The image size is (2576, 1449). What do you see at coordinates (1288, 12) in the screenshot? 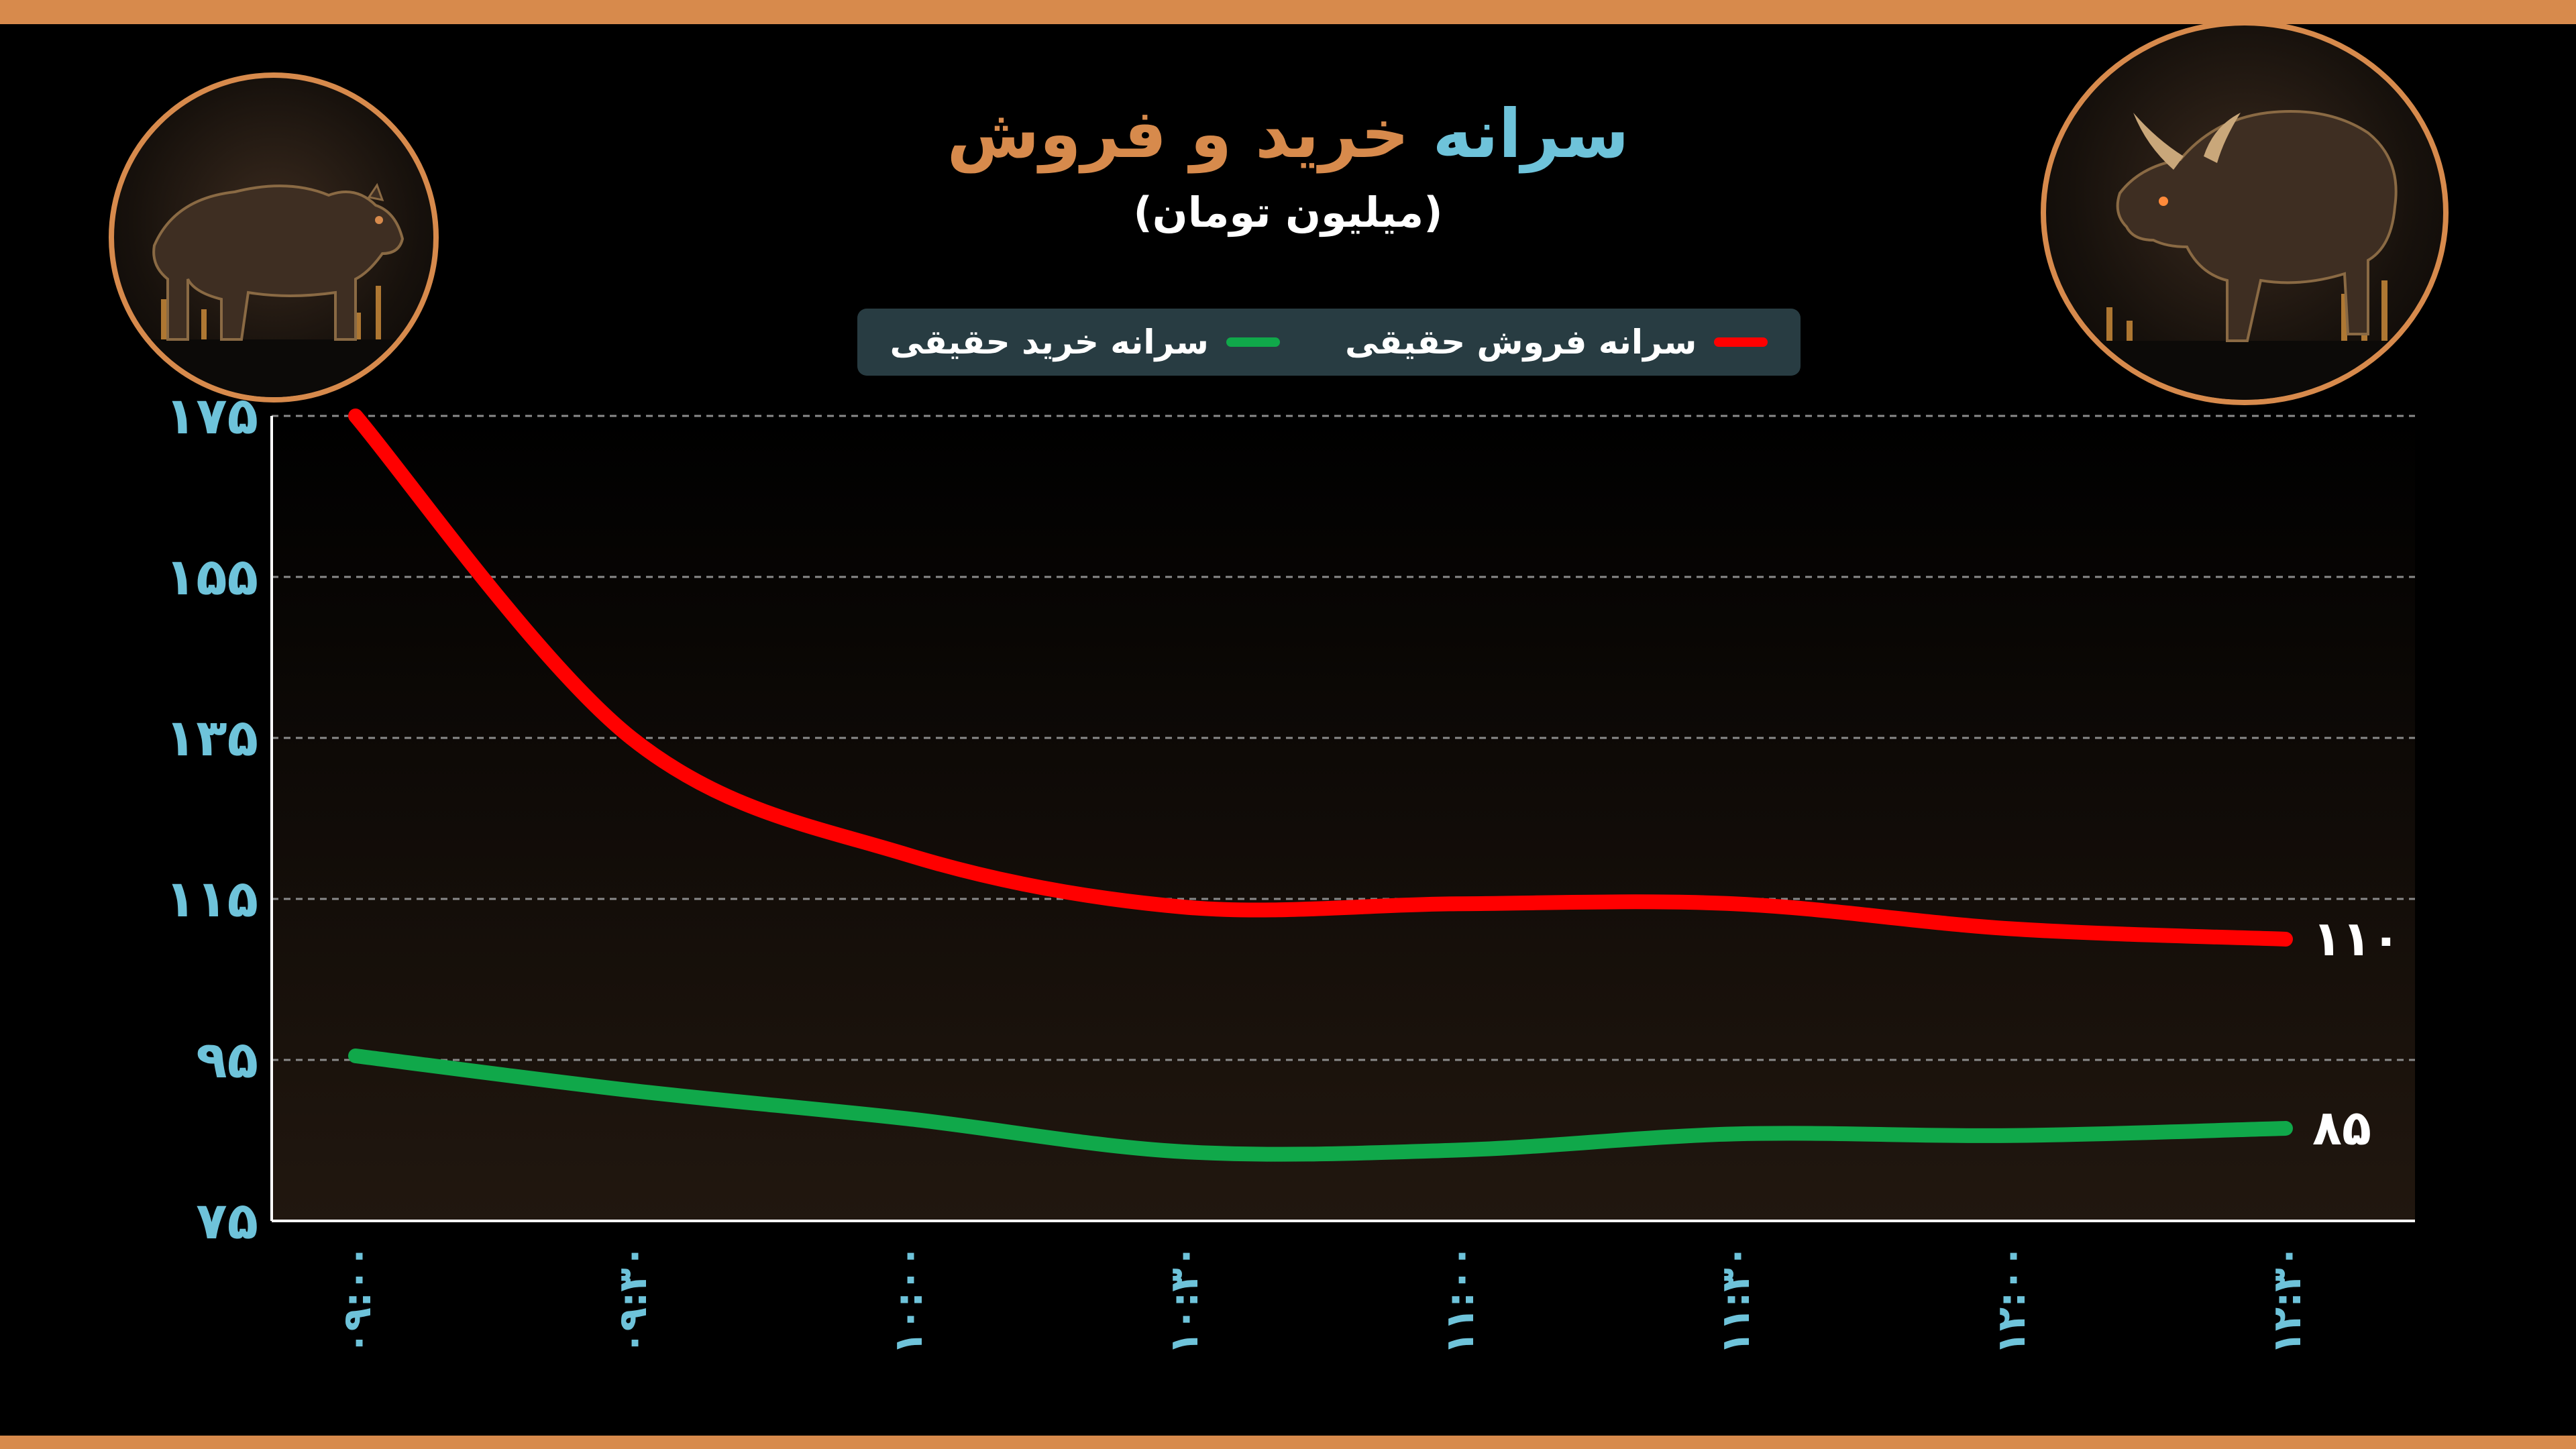
I see `top-frame-bar` at bounding box center [1288, 12].